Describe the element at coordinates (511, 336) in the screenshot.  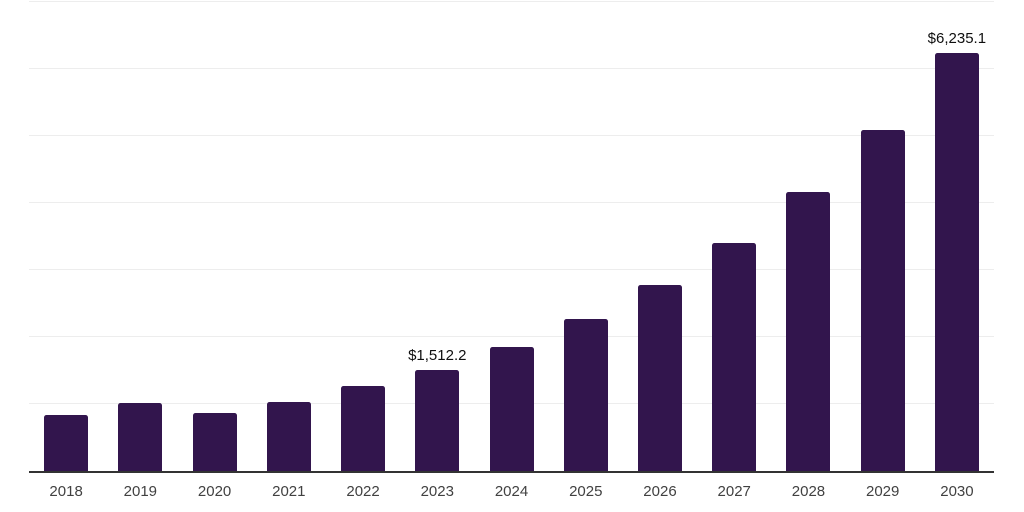
I see `gridline-2000` at that location.